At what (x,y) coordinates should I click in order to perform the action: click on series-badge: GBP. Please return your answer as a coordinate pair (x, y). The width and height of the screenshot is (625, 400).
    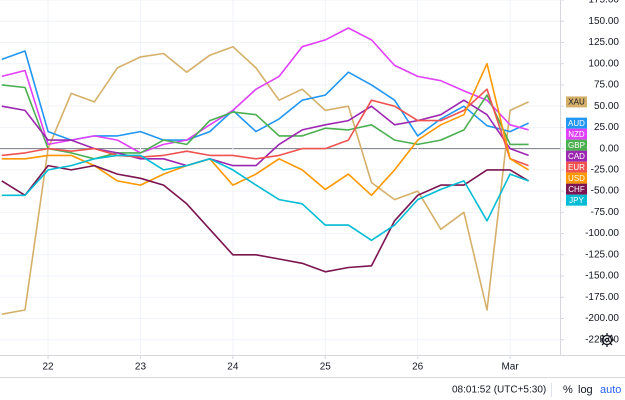
    Looking at the image, I should click on (576, 145).